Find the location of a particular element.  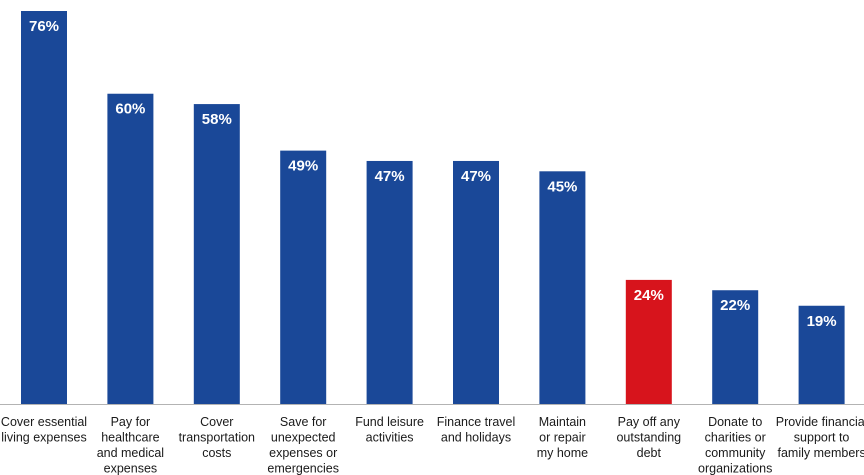

bar-value-label: 19% is located at coordinates (822, 321).